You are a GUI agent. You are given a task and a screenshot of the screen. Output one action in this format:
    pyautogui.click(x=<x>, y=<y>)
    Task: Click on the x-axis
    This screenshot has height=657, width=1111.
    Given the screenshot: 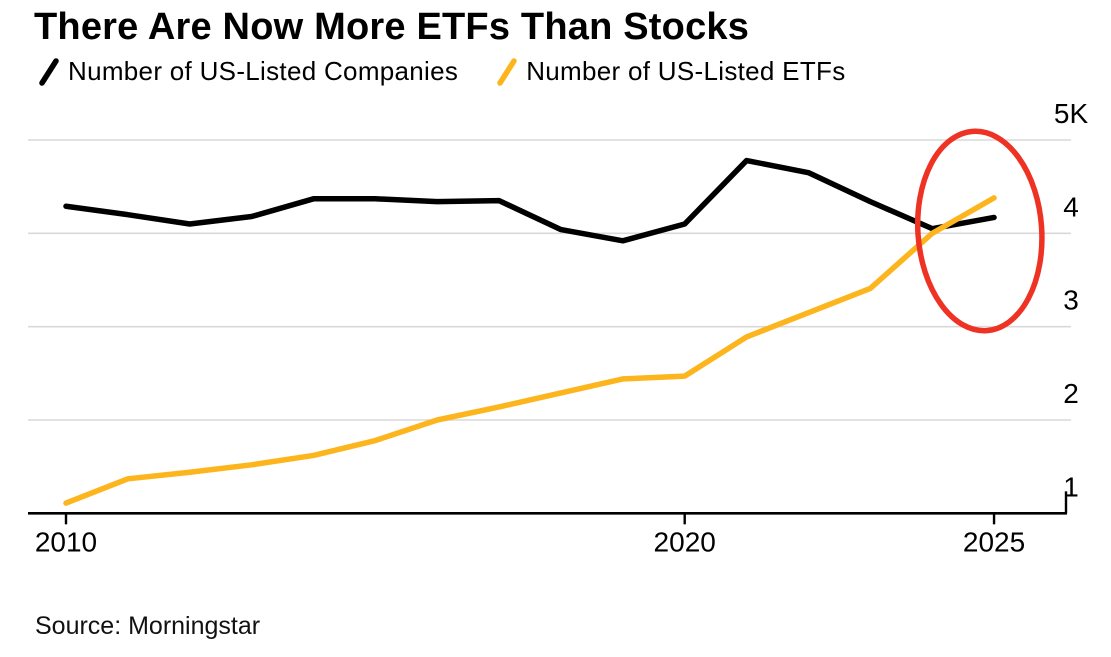 What is the action you would take?
    pyautogui.click(x=548, y=508)
    